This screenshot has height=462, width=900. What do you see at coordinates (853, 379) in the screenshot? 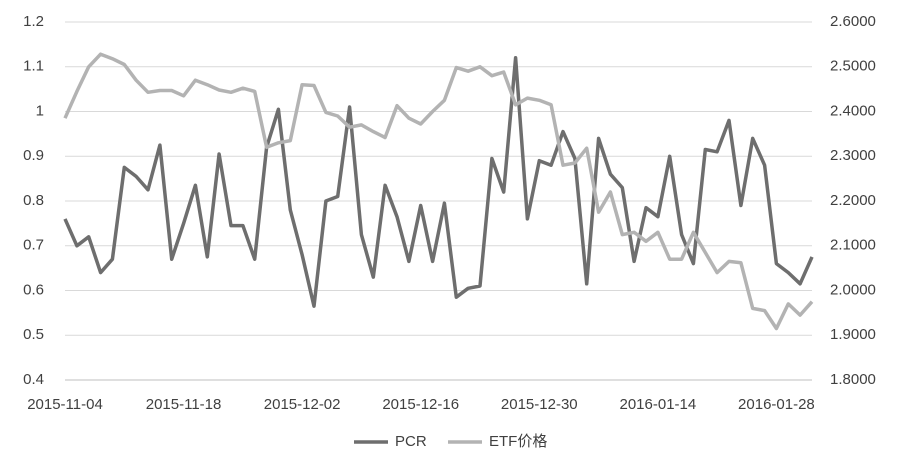
I see `y2-tick-label: 1.8000` at bounding box center [853, 379].